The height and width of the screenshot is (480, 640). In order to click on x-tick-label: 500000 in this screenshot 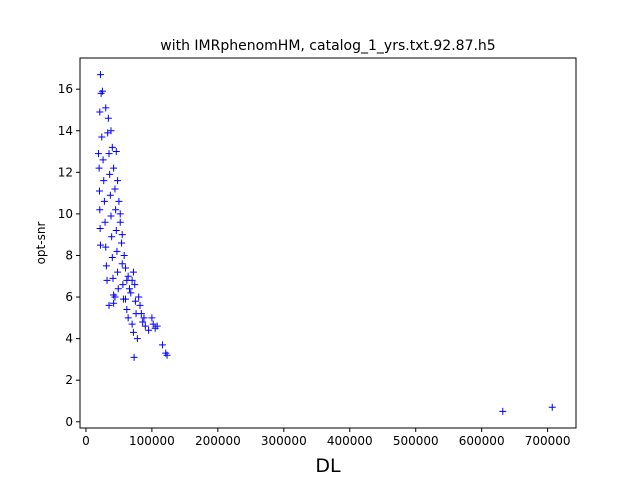, I will do `click(416, 441)`.